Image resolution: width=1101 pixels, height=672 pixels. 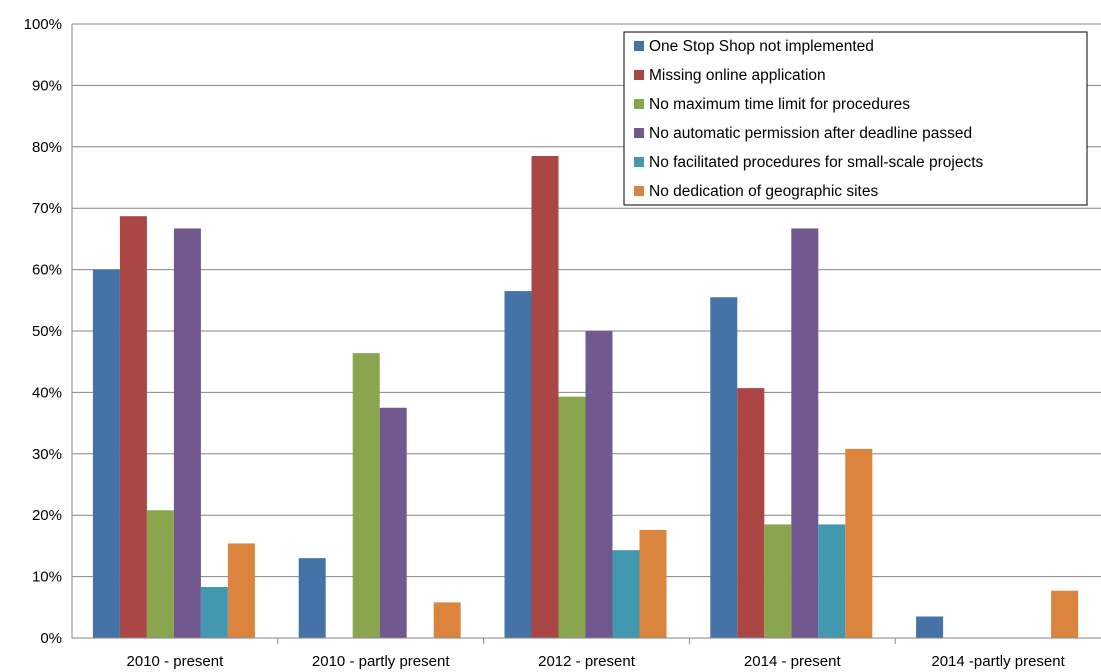 I want to click on y-axis-tick-labels: 0% 10% 20% 30% 40% 50% 60% 70% 80% 90% 100%, so click(x=43, y=331).